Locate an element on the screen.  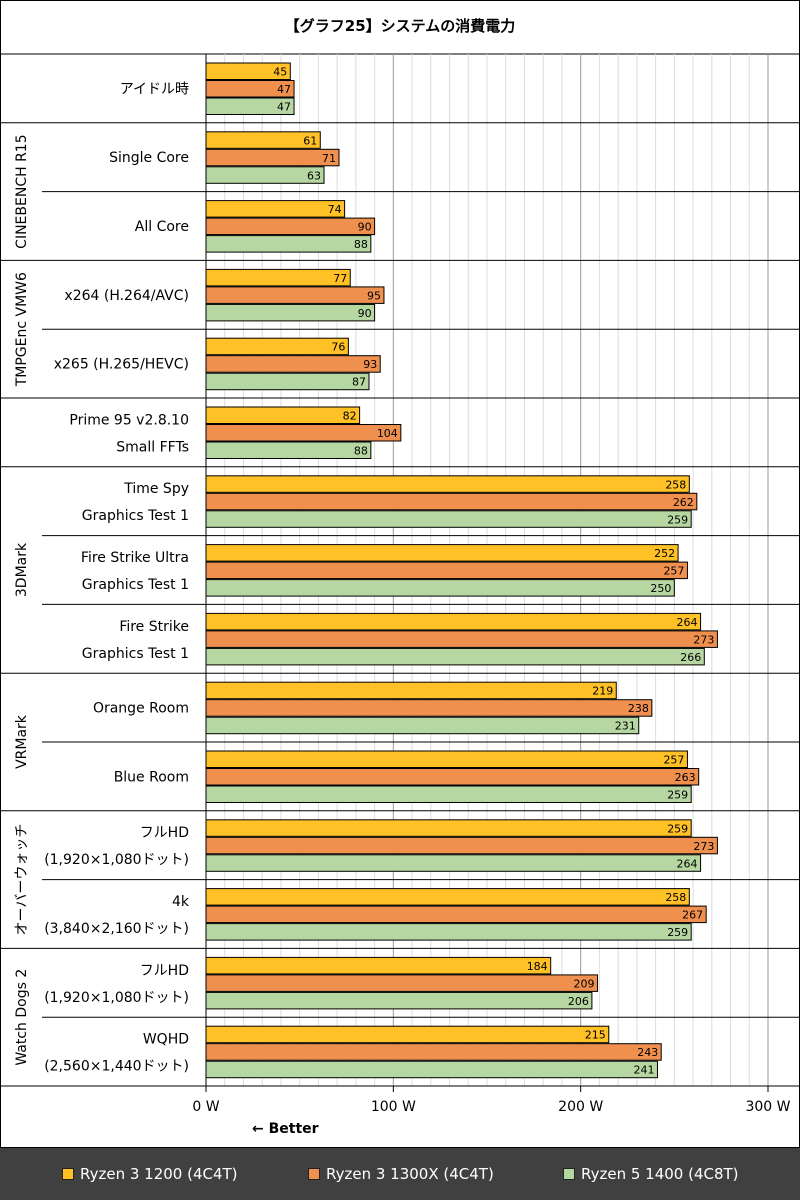
data-label: 238 is located at coordinates (638, 708).